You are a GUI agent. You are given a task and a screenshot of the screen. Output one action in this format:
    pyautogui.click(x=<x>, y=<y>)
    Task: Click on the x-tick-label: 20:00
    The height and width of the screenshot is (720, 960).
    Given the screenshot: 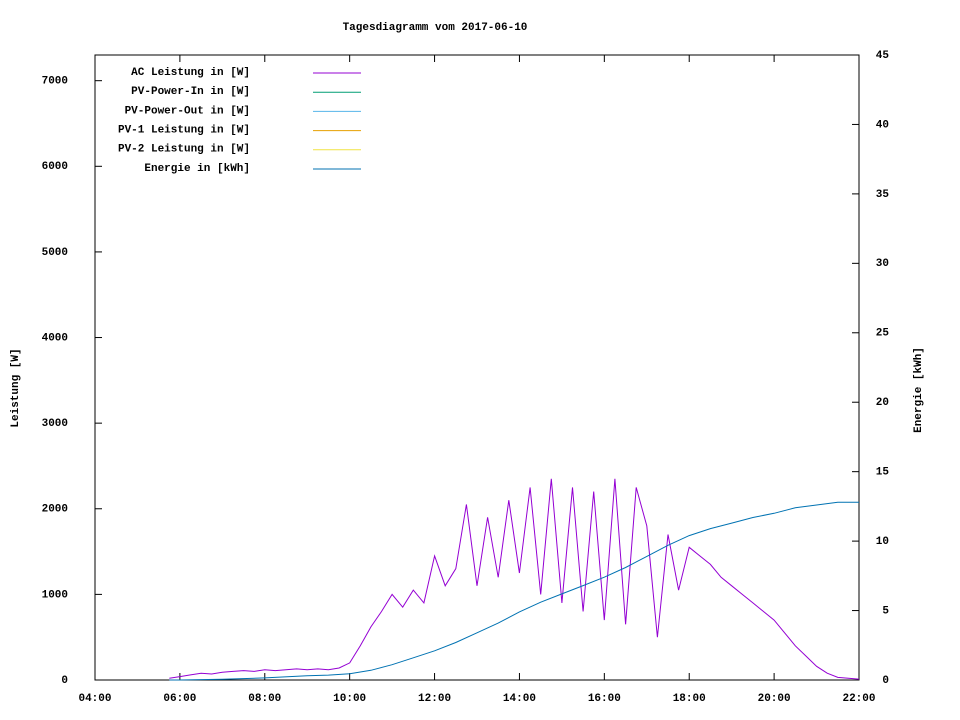 What is the action you would take?
    pyautogui.click(x=774, y=699)
    